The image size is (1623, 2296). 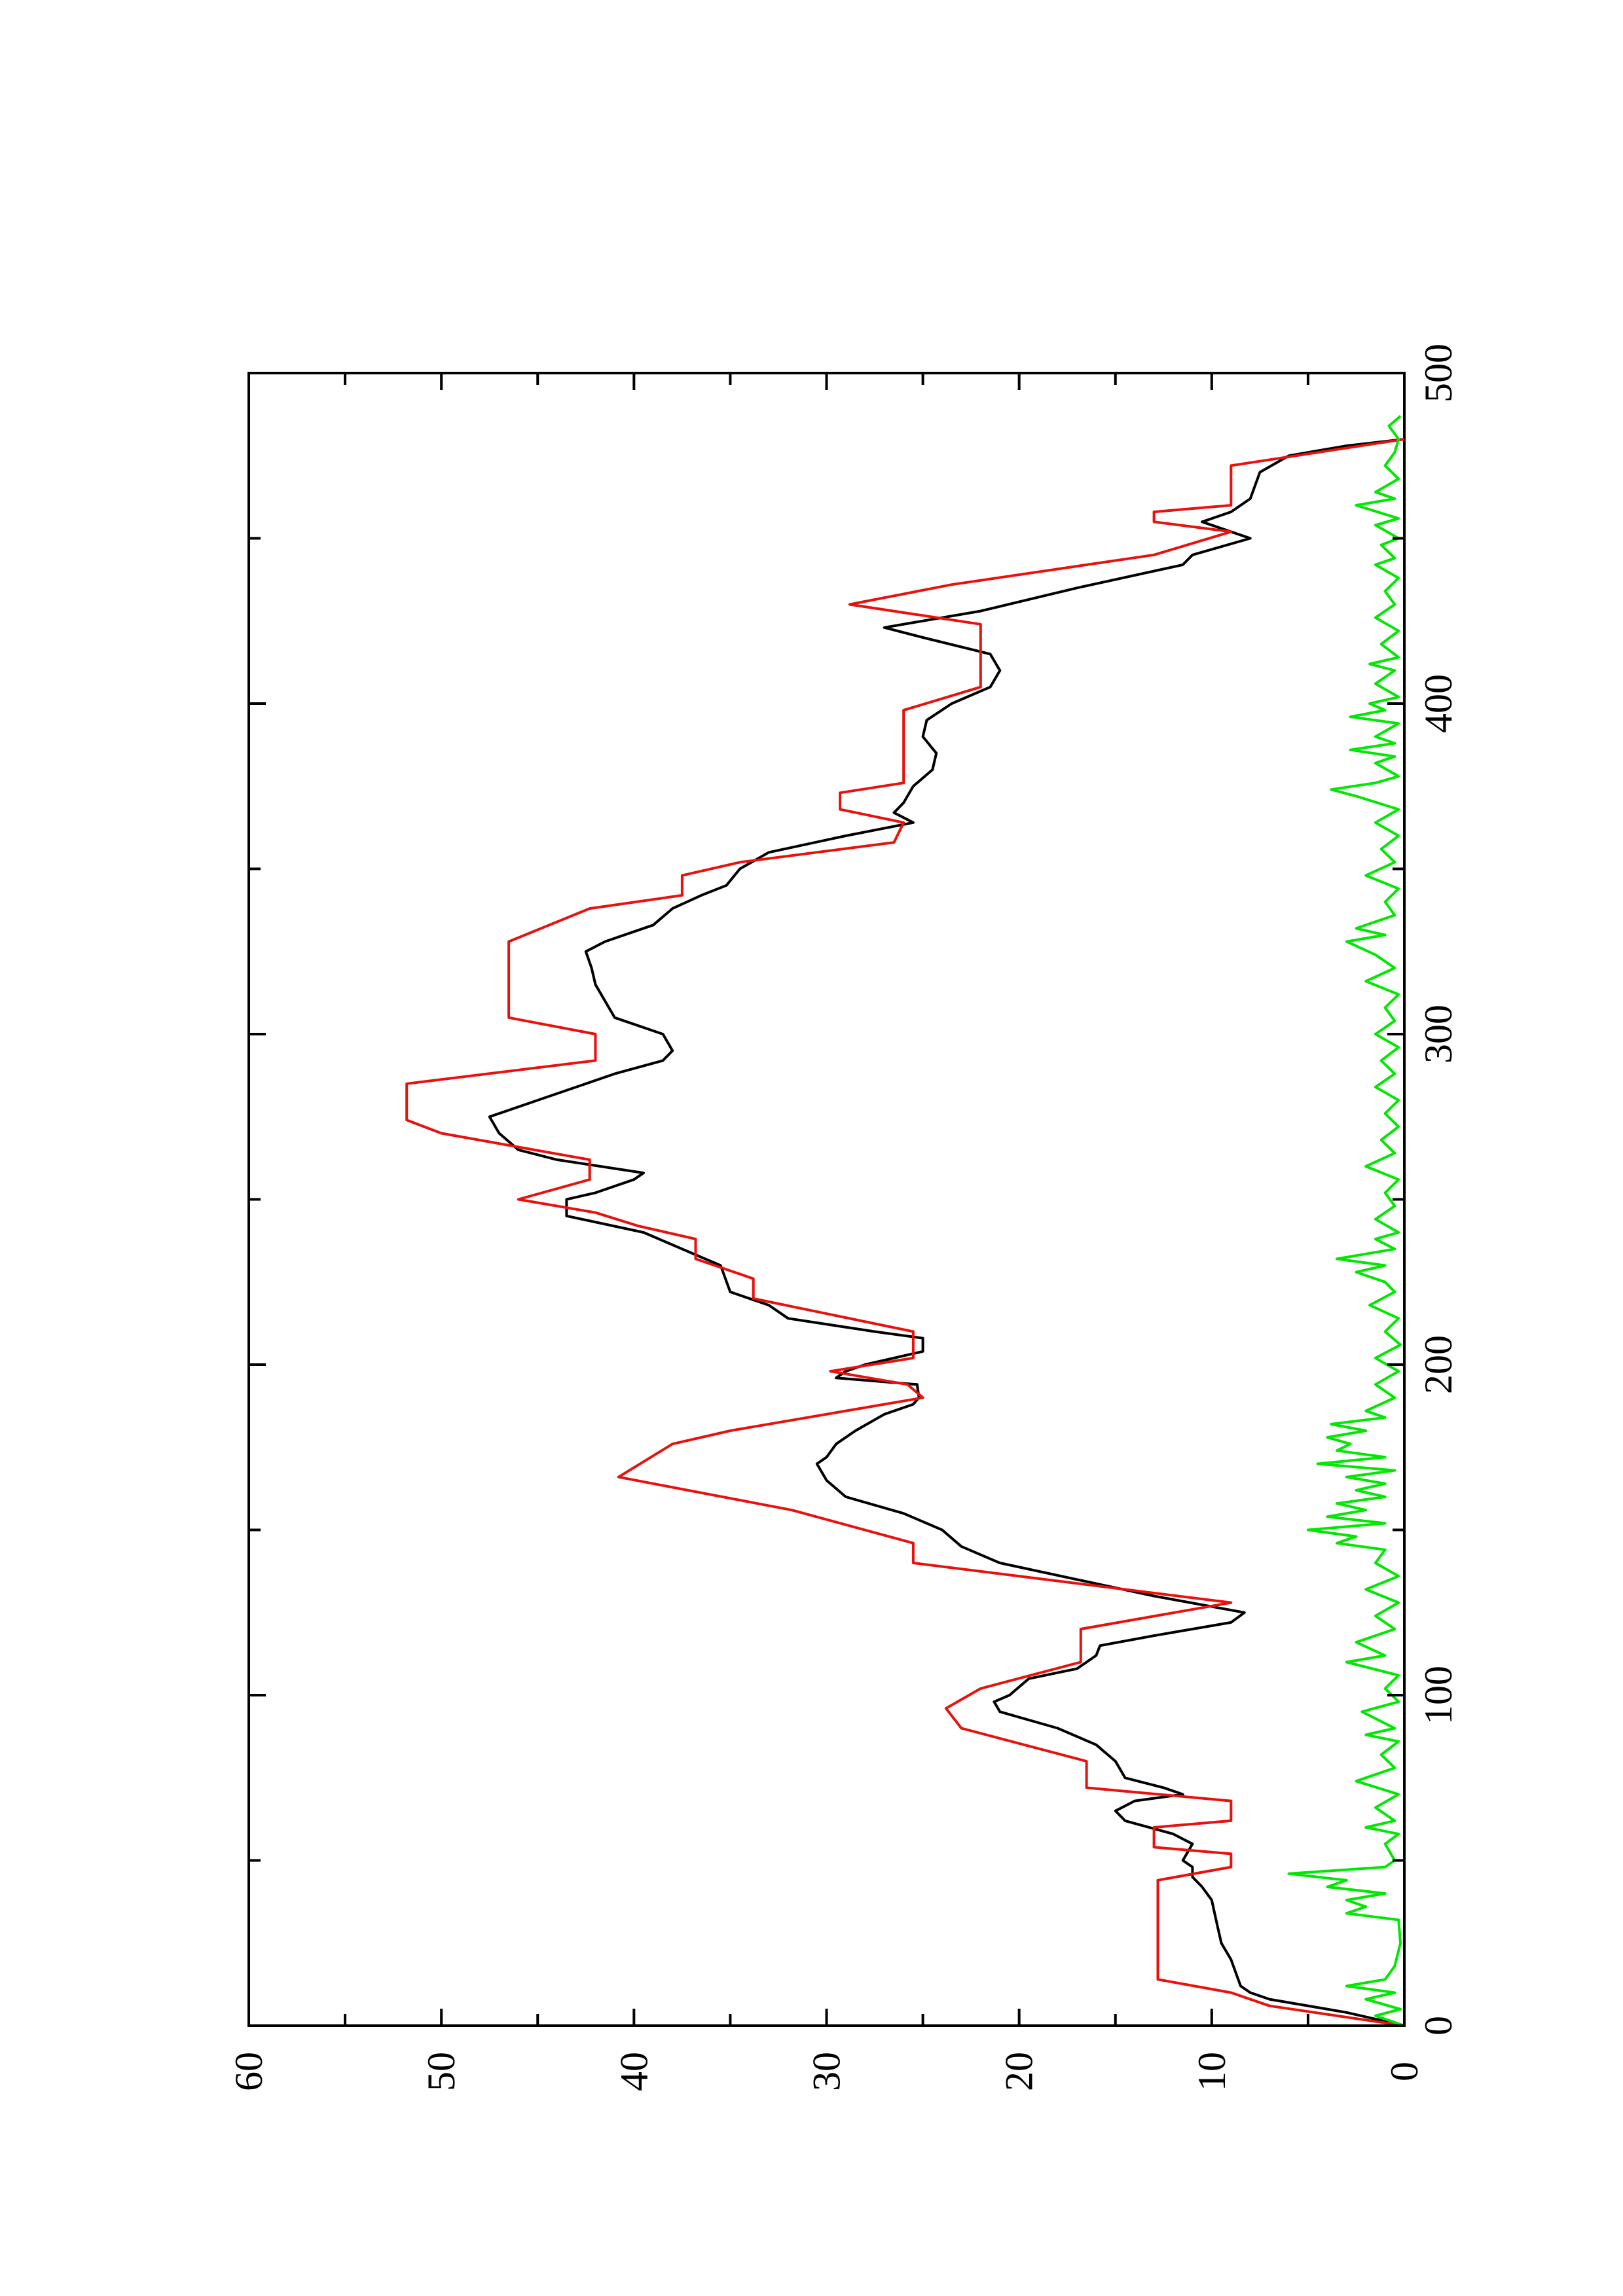 What do you see at coordinates (1404, 2071) in the screenshot?
I see `y-tick-label-0: 0` at bounding box center [1404, 2071].